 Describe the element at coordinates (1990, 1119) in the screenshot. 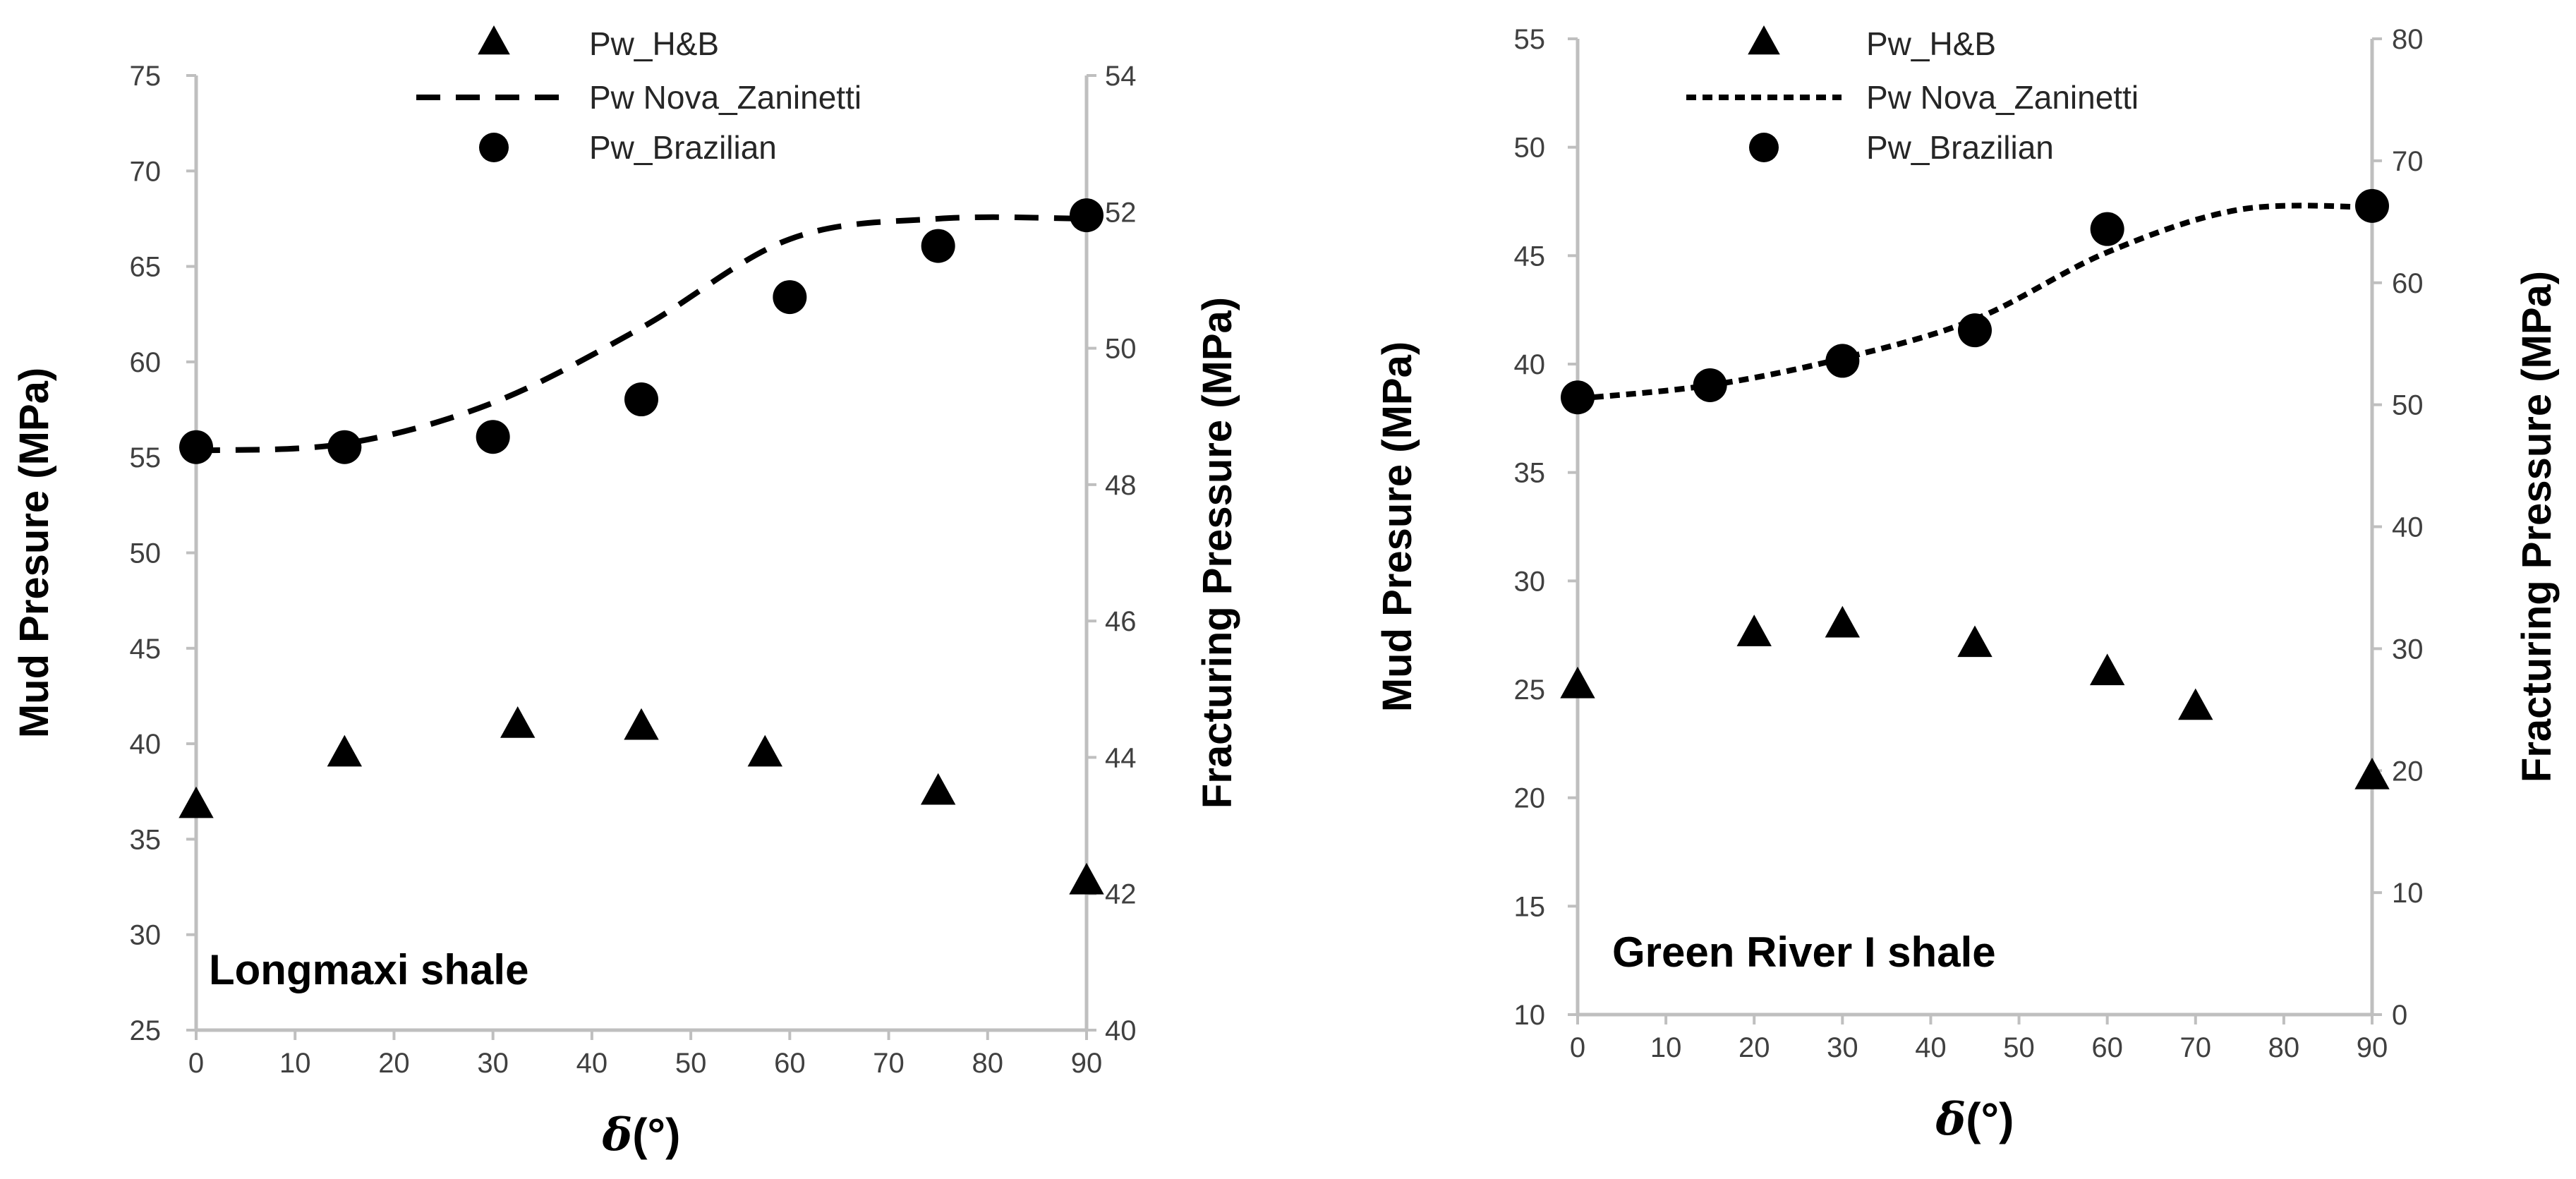

I see `x-axis-unit: (°)` at that location.